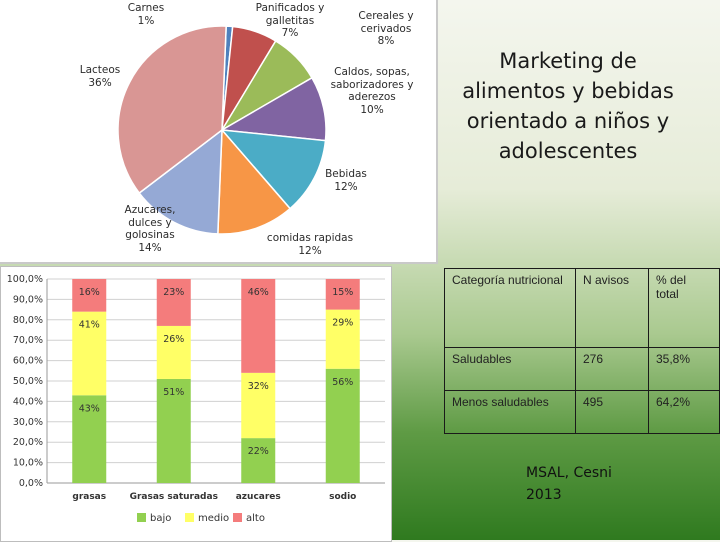 The height and width of the screenshot is (542, 720). What do you see at coordinates (372, 72) in the screenshot?
I see `pie-label-line: Caldos, sopas,` at bounding box center [372, 72].